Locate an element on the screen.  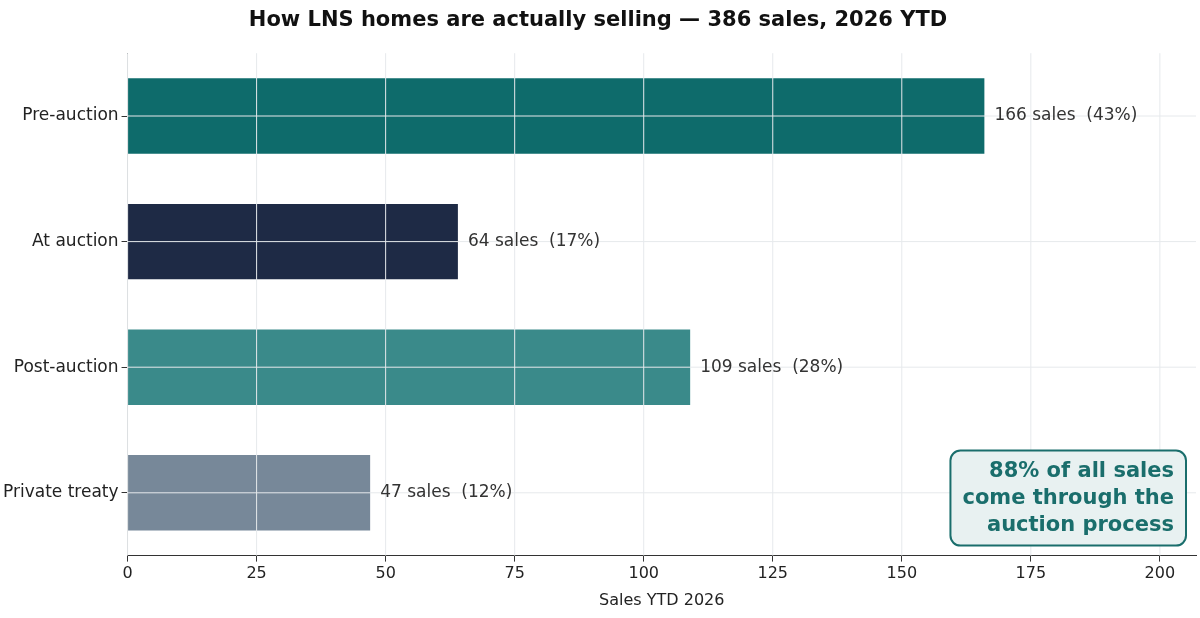
data-label: 64 sales (17%) is located at coordinates (534, 240).